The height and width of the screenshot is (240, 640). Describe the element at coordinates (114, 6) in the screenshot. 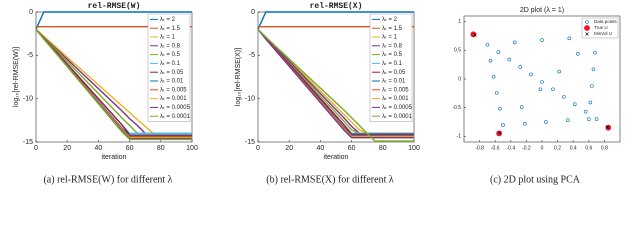

I see `chart-title: rel-RMSE(W)` at that location.